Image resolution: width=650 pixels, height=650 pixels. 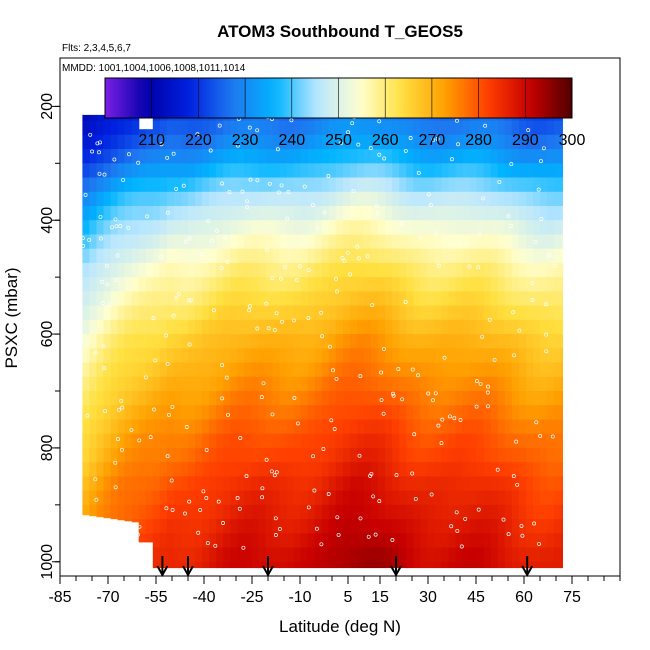 What do you see at coordinates (245, 140) in the screenshot?
I see `colorbar-tick-label: 230` at bounding box center [245, 140].